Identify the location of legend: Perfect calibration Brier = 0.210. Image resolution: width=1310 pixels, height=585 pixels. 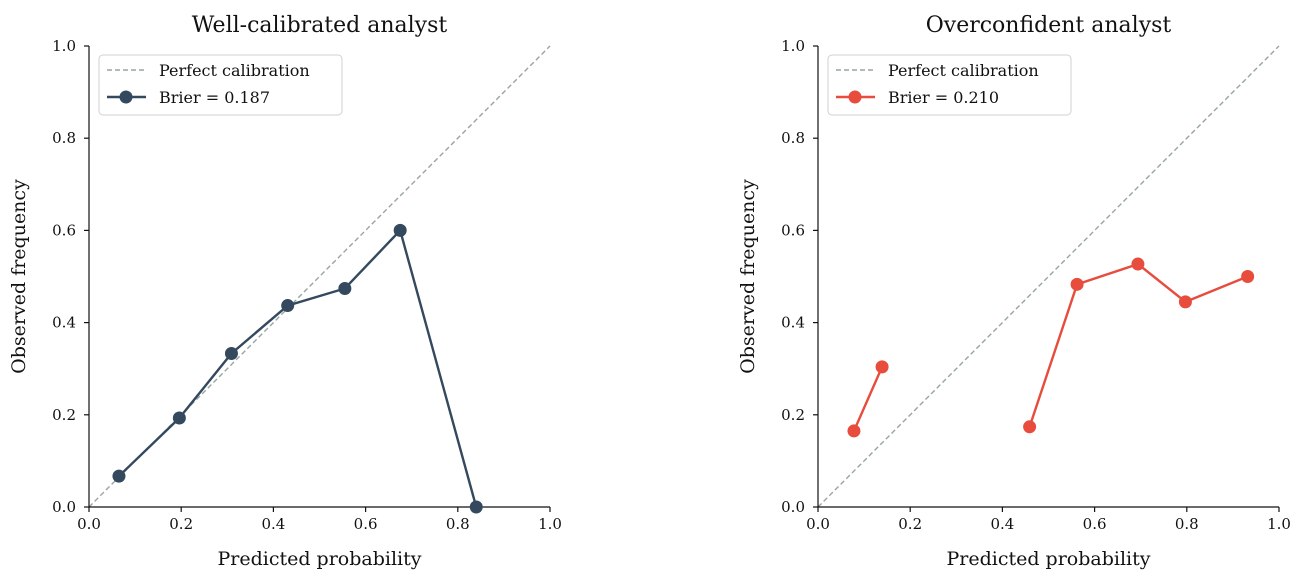
(949, 85).